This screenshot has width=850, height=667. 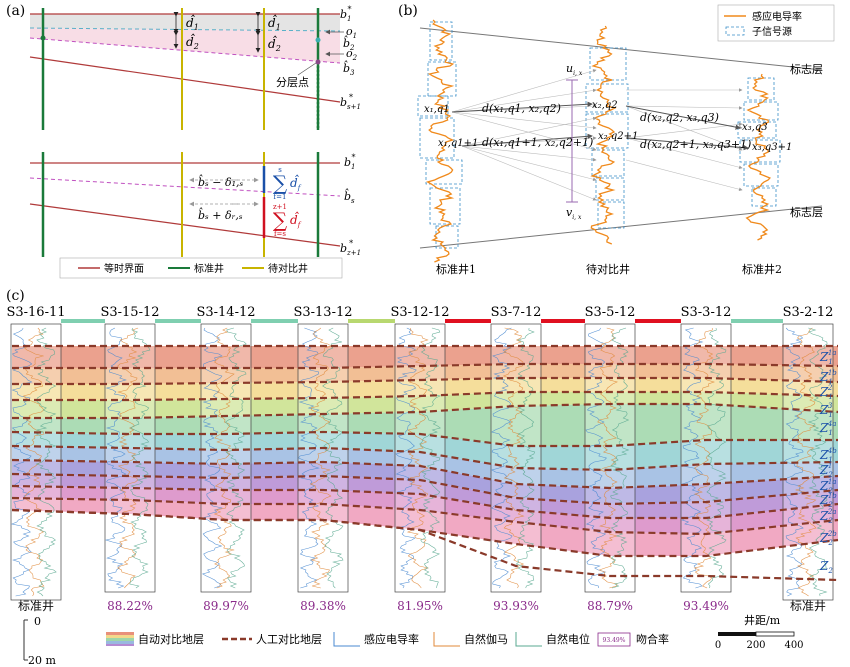 What do you see at coordinates (826, 392) in the screenshot?
I see `layer-label: Z12` at bounding box center [826, 392].